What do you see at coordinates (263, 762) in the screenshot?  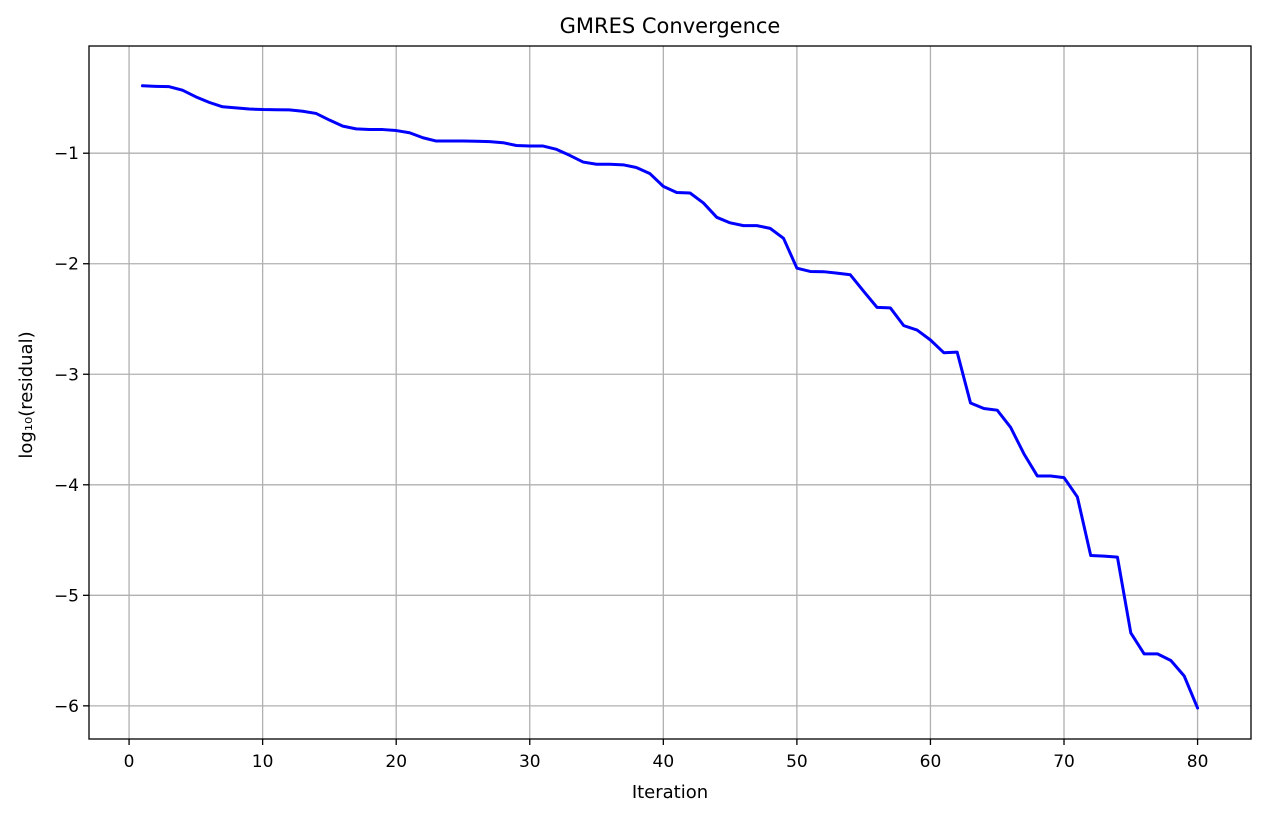 I see `x-tick-label: 10` at bounding box center [263, 762].